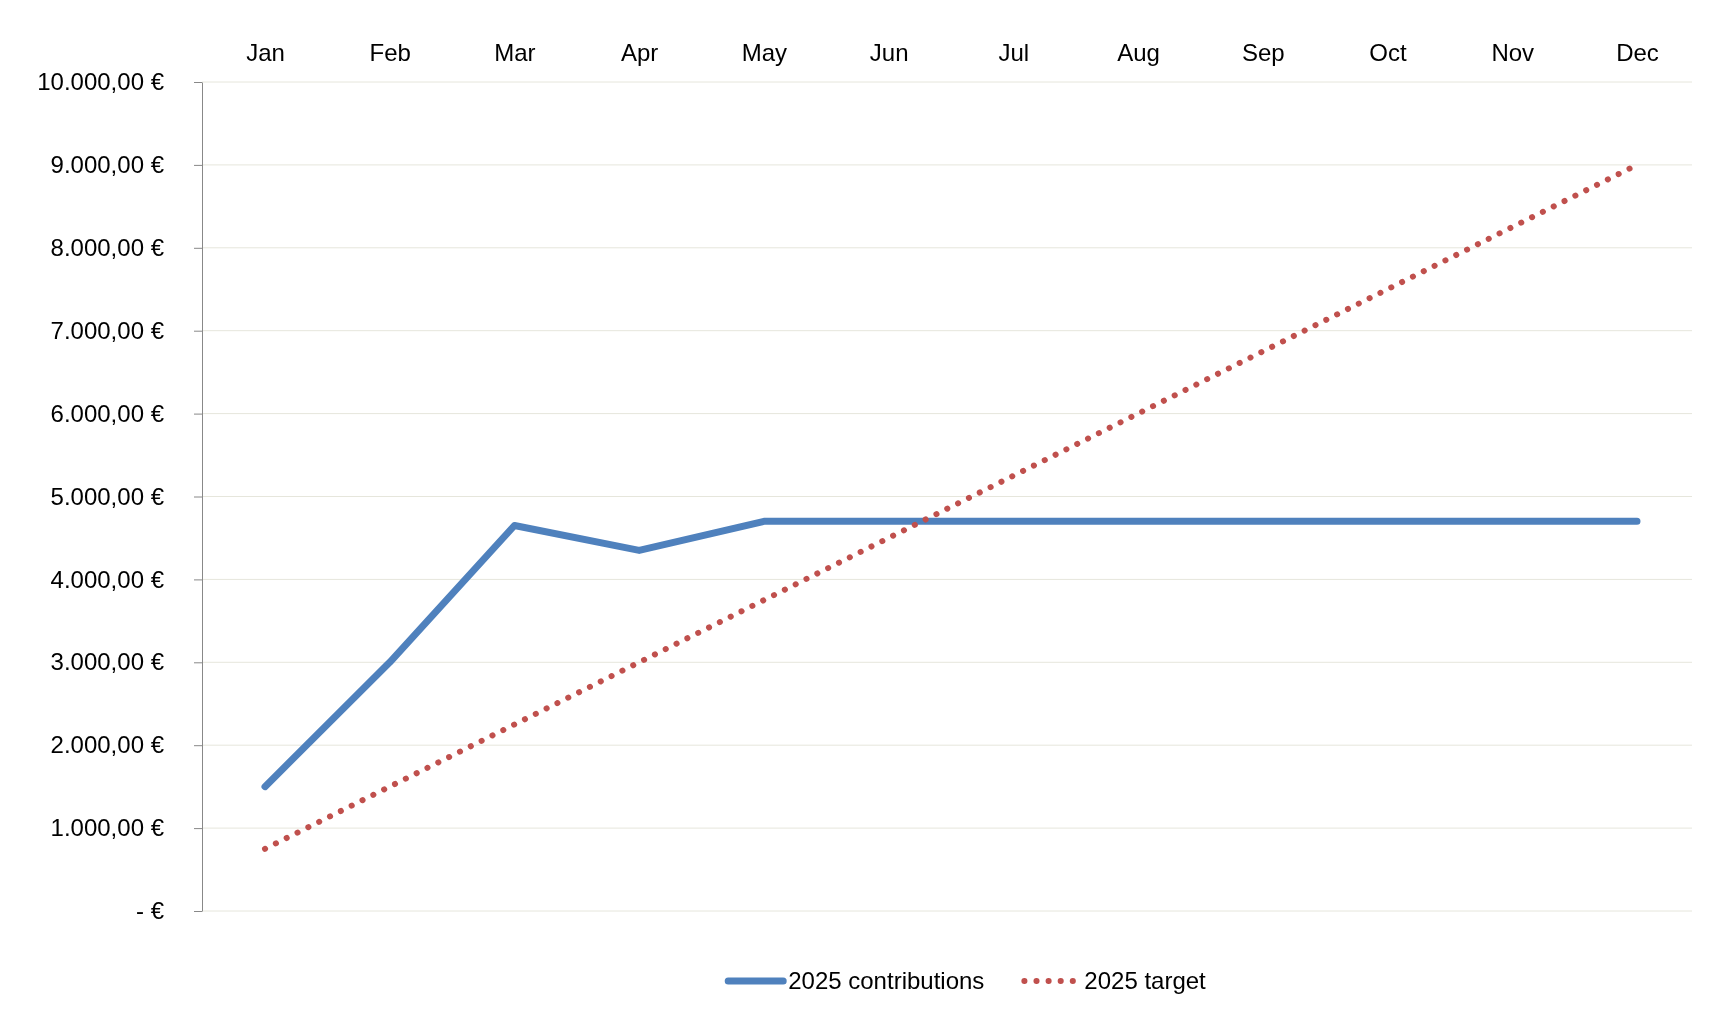  Describe the element at coordinates (889, 52) in the screenshot. I see `x-tick-label: Jun` at that location.